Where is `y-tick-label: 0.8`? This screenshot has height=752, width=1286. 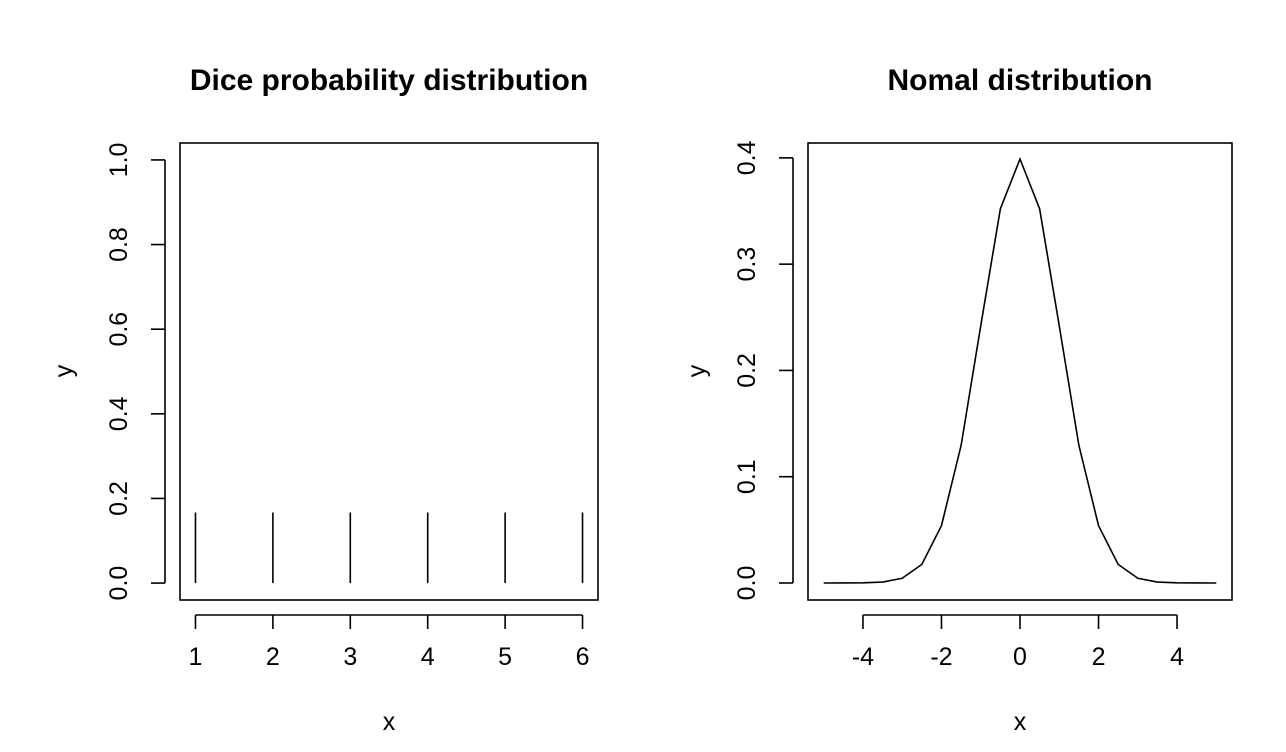 y-tick-label: 0.8 is located at coordinates (119, 244).